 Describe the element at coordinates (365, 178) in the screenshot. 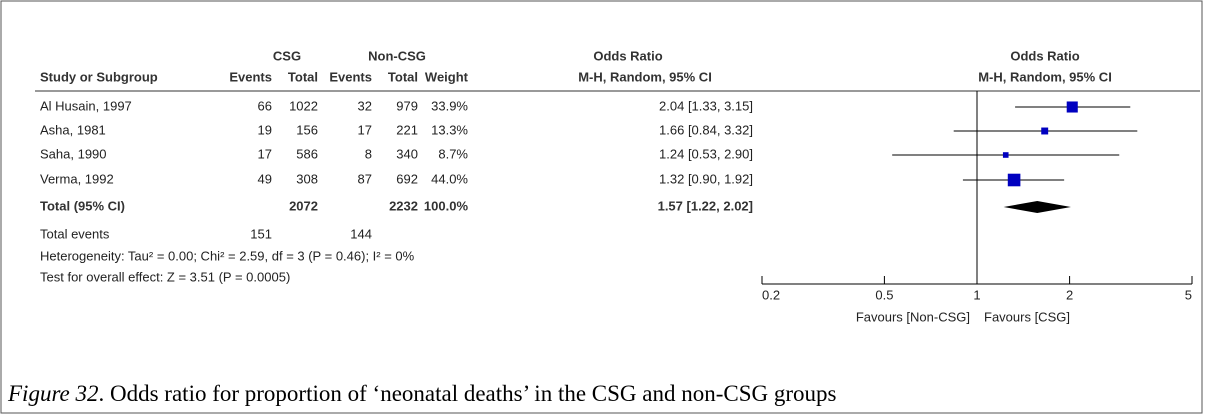

I see `non-events: 87` at that location.